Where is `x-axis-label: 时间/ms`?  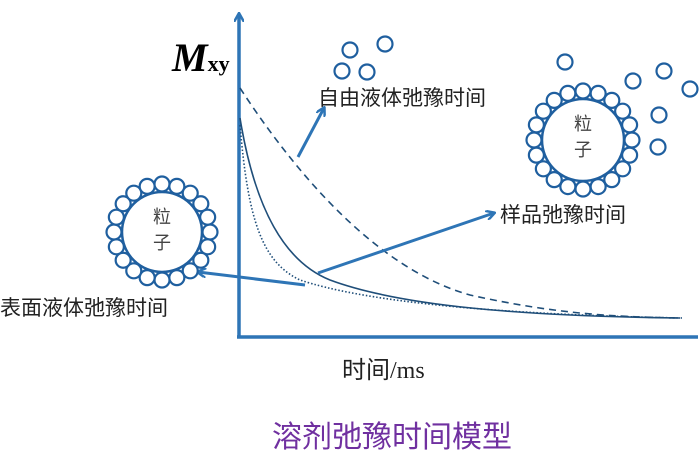
x-axis-label: 时间/ms is located at coordinates (383, 371).